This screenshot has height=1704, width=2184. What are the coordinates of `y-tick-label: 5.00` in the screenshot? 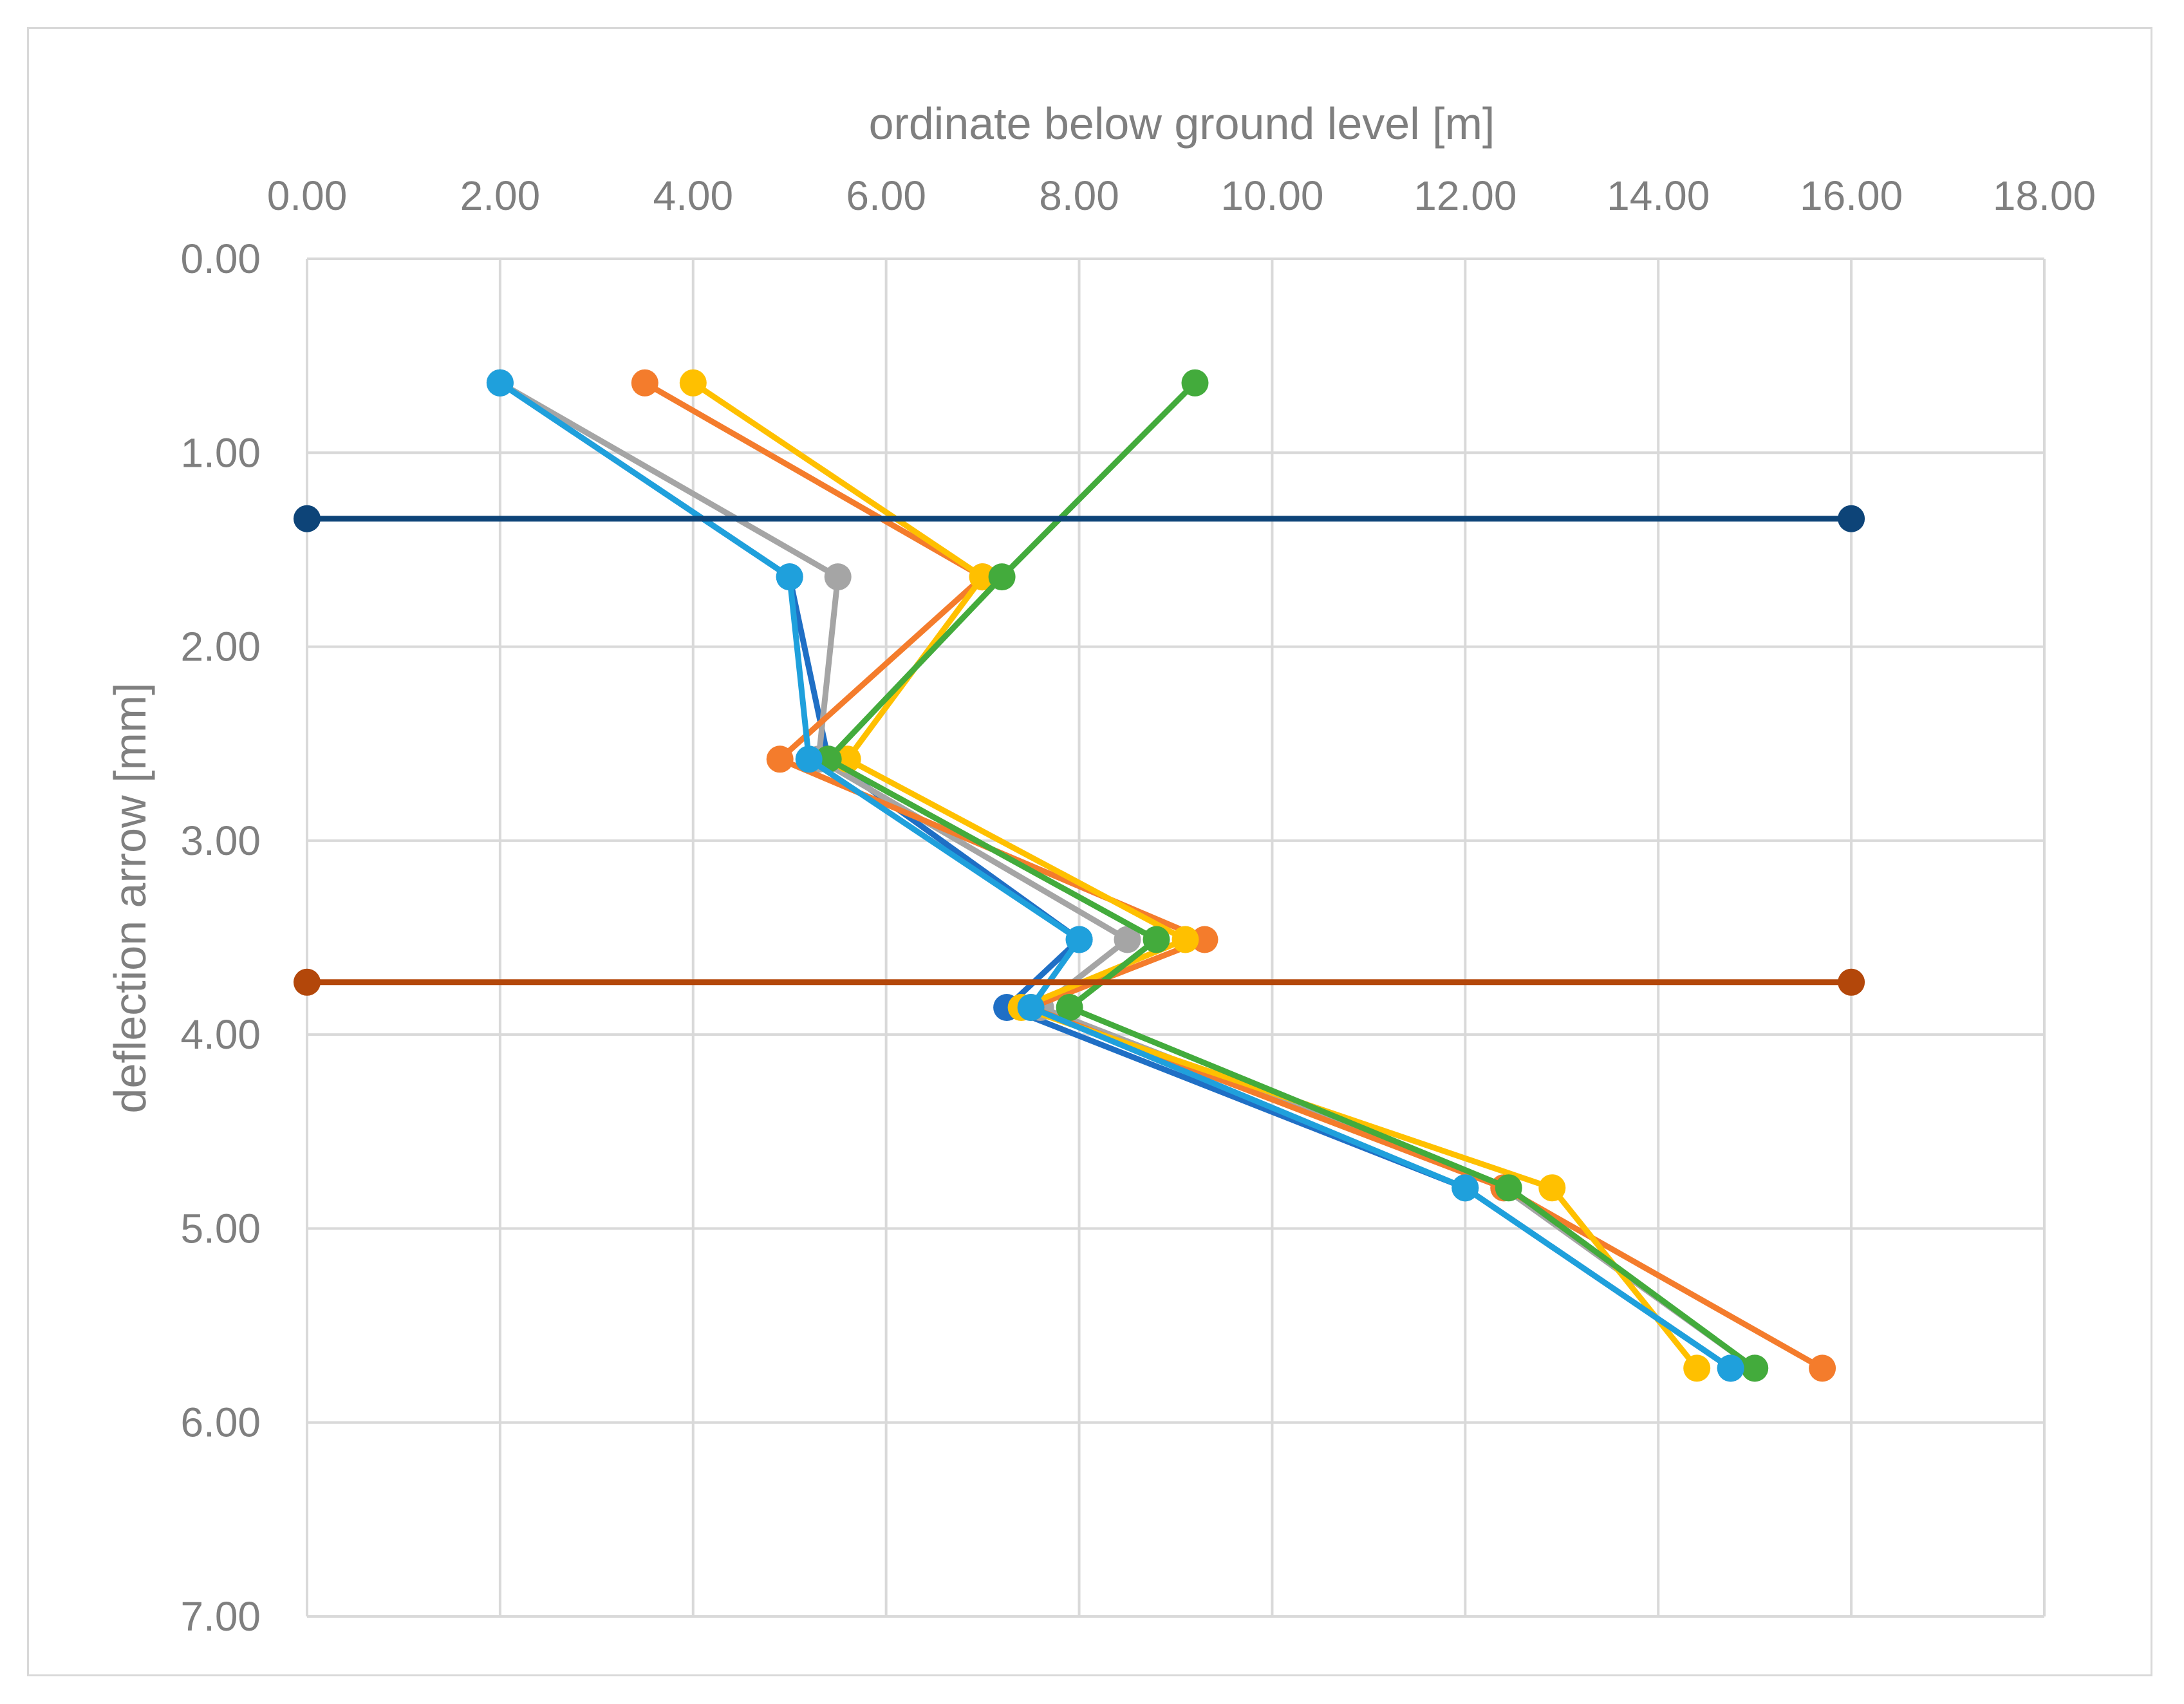 It's located at (220, 1228).